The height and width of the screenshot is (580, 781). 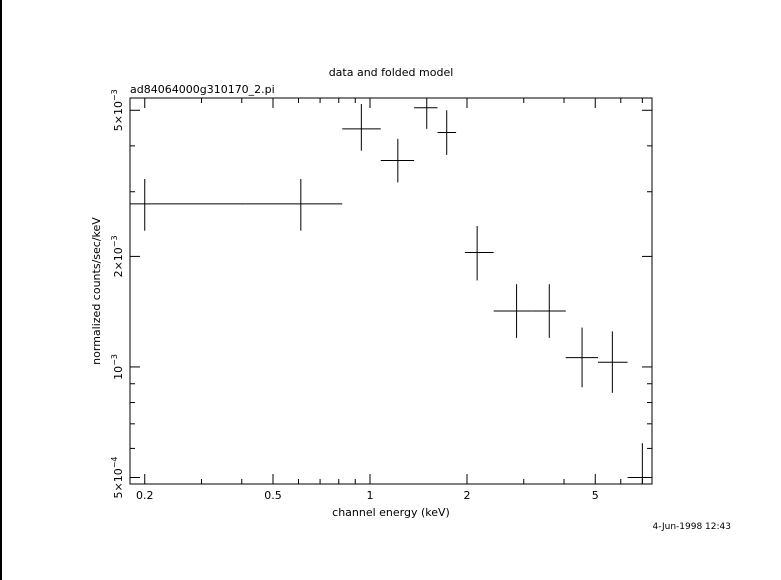 I want to click on window-left-border, so click(x=1, y=290).